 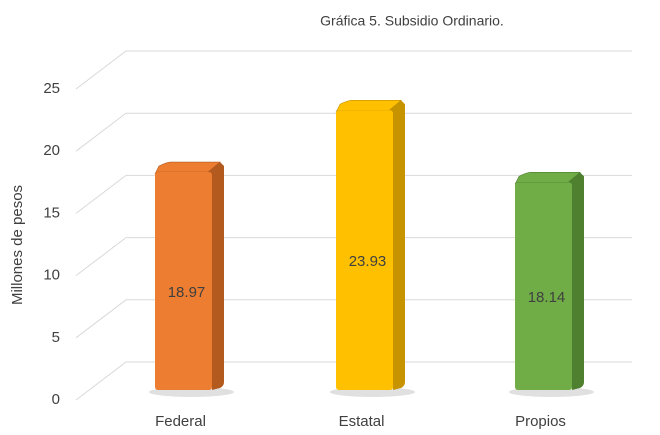 I want to click on y-axis-label: Millones de pesos, so click(x=17, y=245).